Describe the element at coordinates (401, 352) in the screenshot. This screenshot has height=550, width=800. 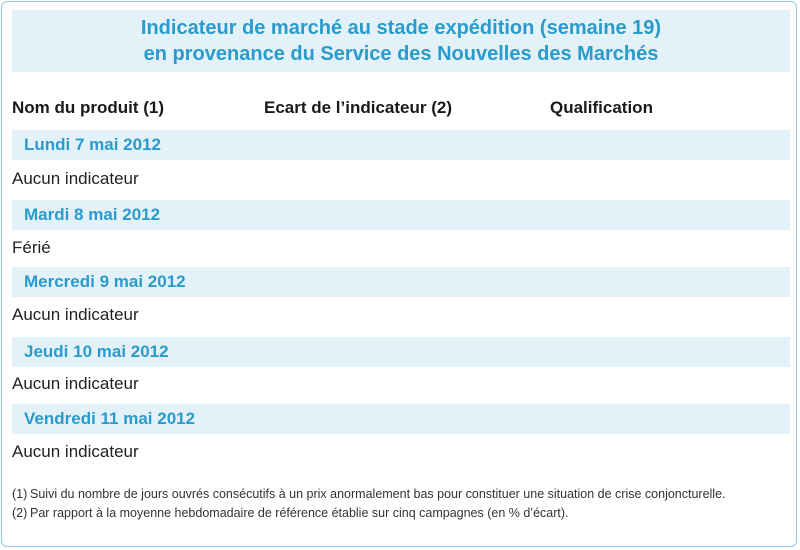
I see `day-header-thursday: Jeudi 10 mai 2012` at that location.